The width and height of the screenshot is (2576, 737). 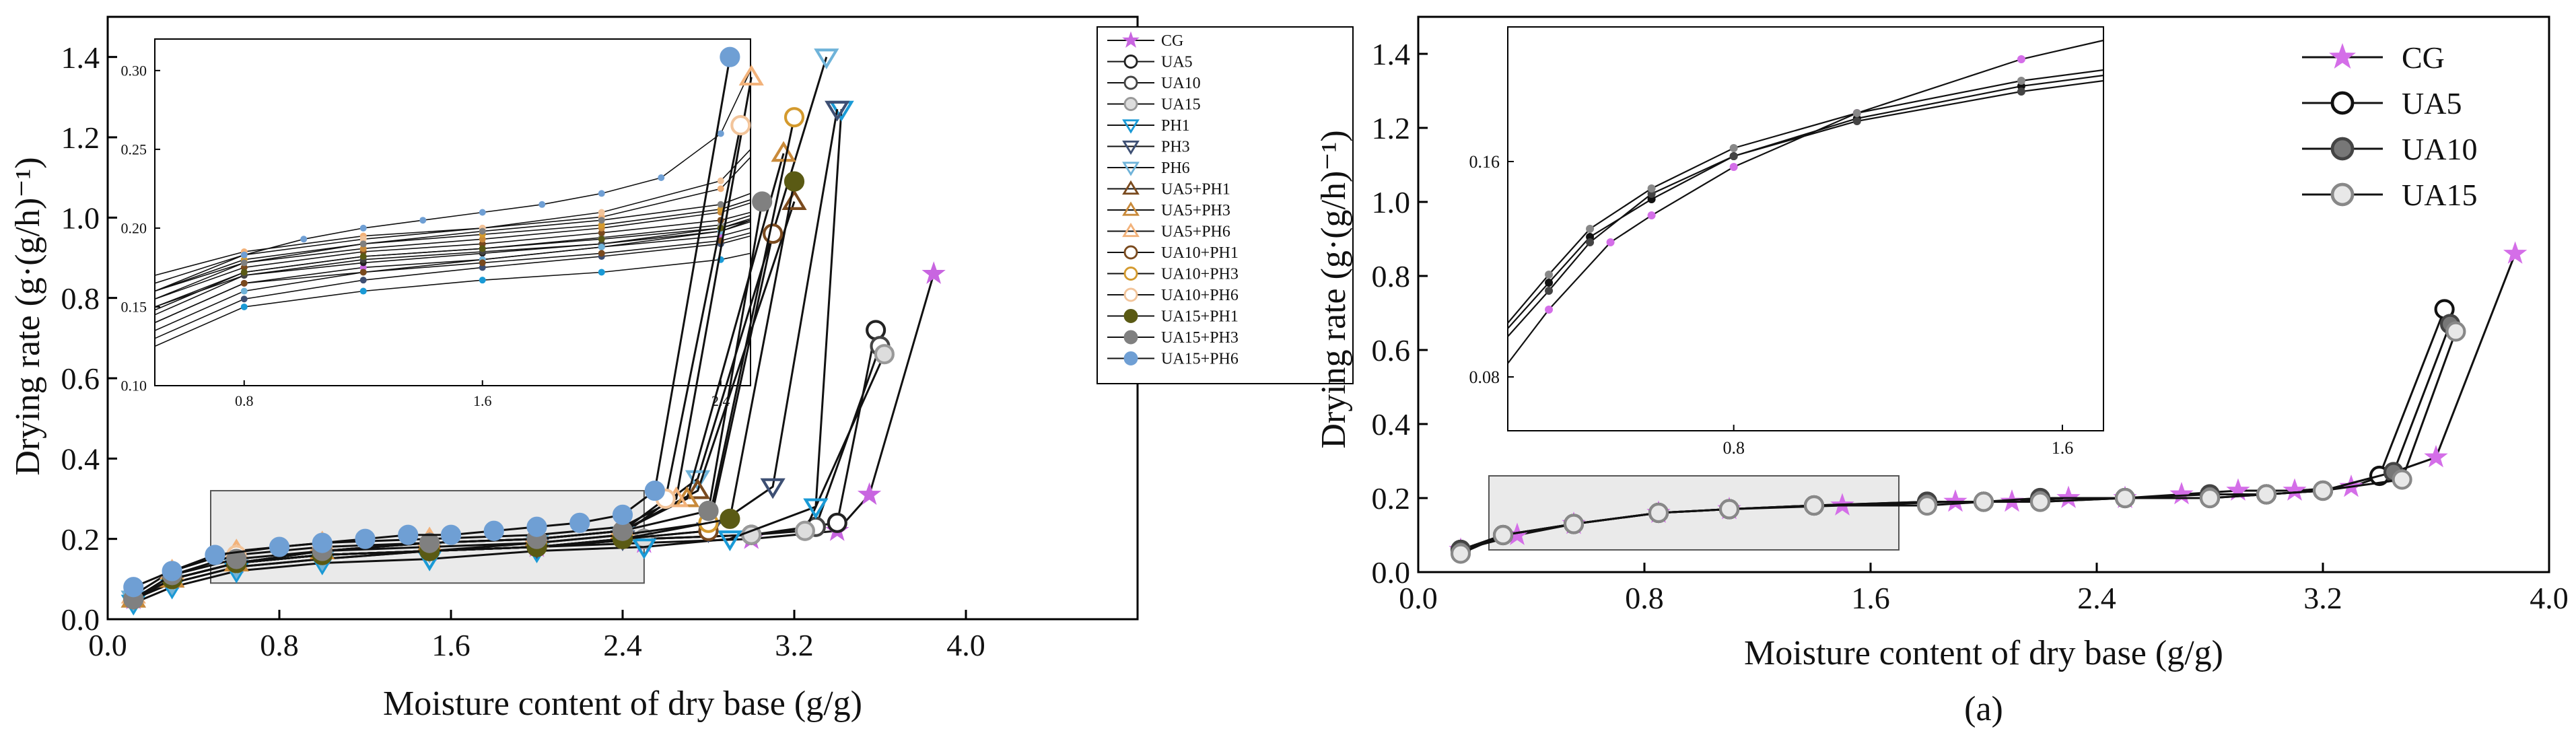 I want to click on left-point-ua10-ph1, so click(x=773, y=233).